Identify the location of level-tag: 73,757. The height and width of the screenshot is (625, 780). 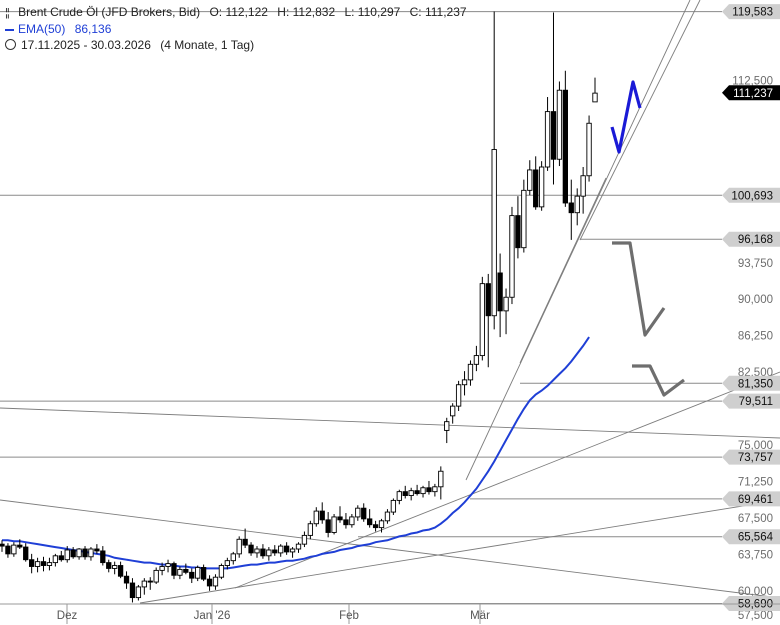
(751, 457).